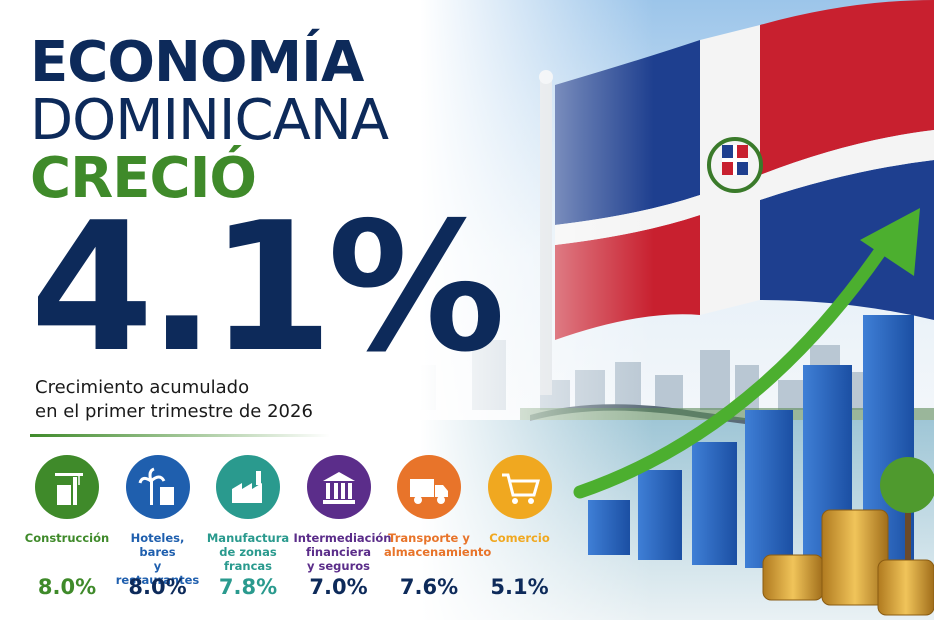 The image size is (934, 620). I want to click on sector-name: Intermediación financiera y seguros, so click(342, 553).